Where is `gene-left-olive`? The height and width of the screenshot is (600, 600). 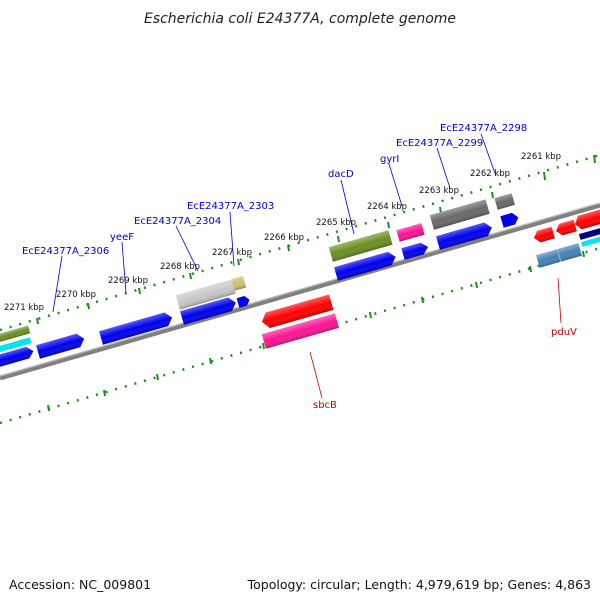 gene-left-olive is located at coordinates (15, 336).